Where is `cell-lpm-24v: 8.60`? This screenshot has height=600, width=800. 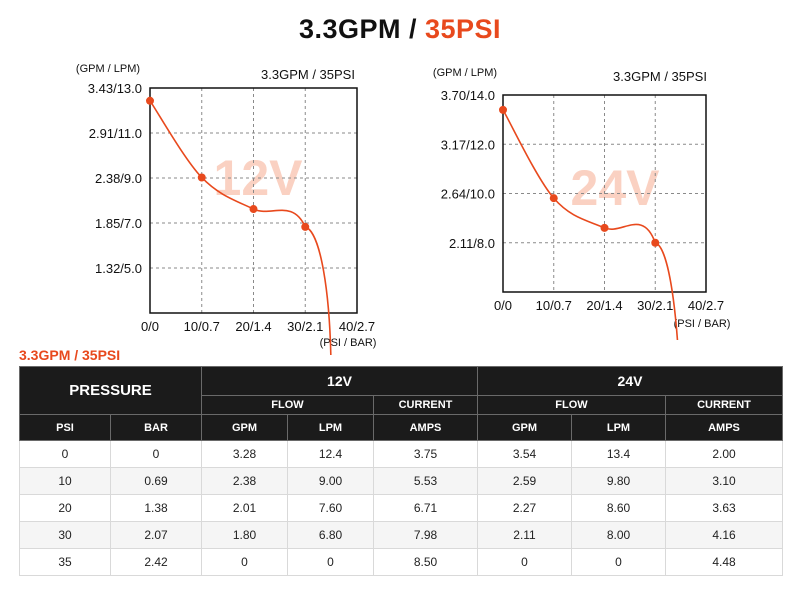 cell-lpm-24v: 8.60 is located at coordinates (618, 508).